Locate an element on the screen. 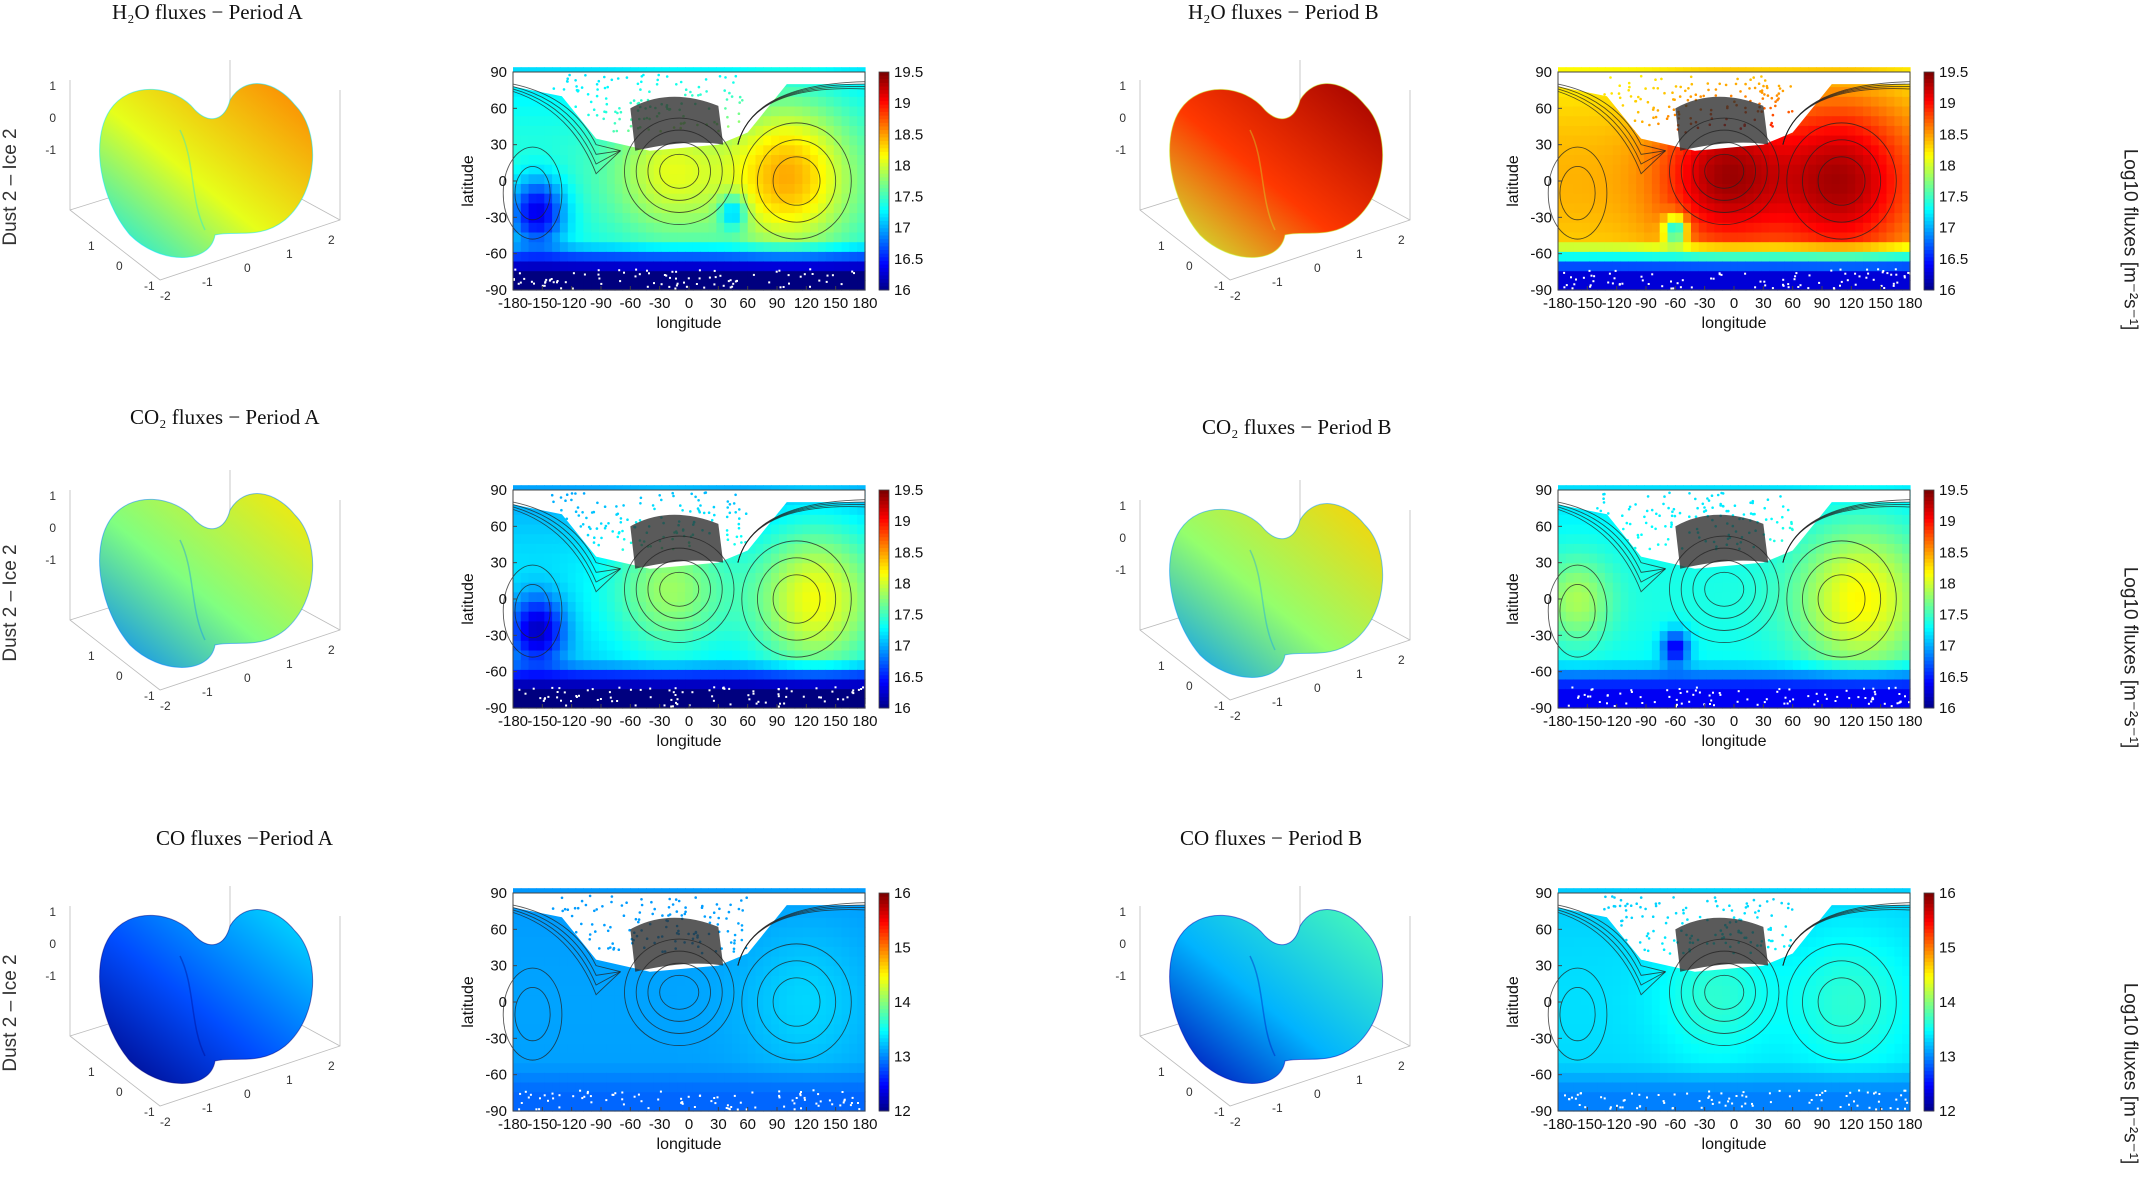 The width and height of the screenshot is (2149, 1203). y-tick-label: 1 is located at coordinates (91, 1072).